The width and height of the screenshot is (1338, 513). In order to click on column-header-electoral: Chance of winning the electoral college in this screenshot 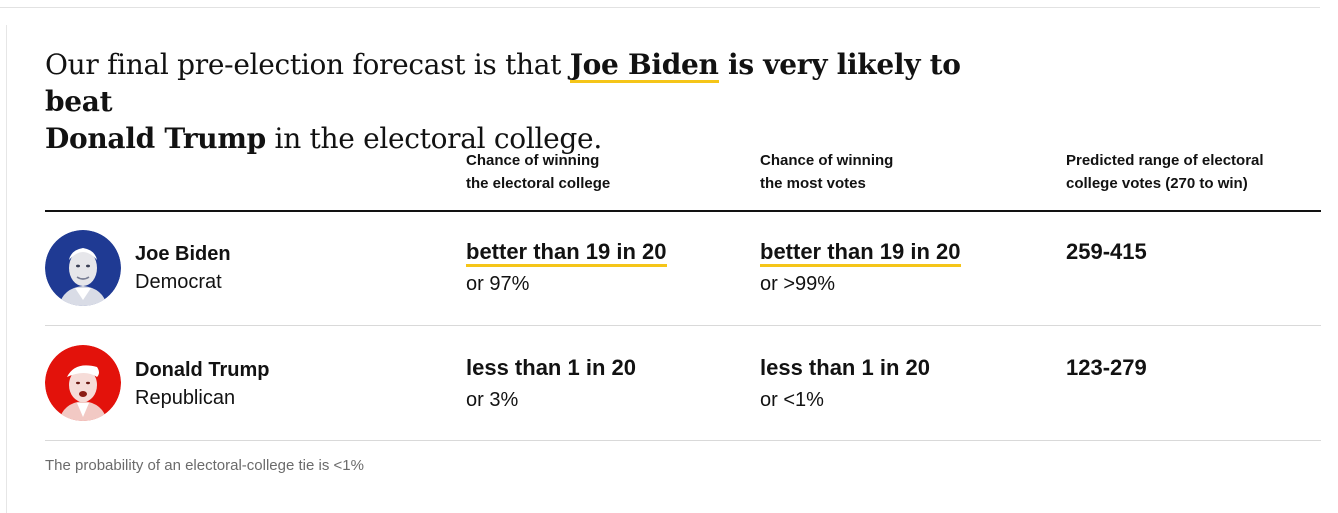, I will do `click(538, 172)`.